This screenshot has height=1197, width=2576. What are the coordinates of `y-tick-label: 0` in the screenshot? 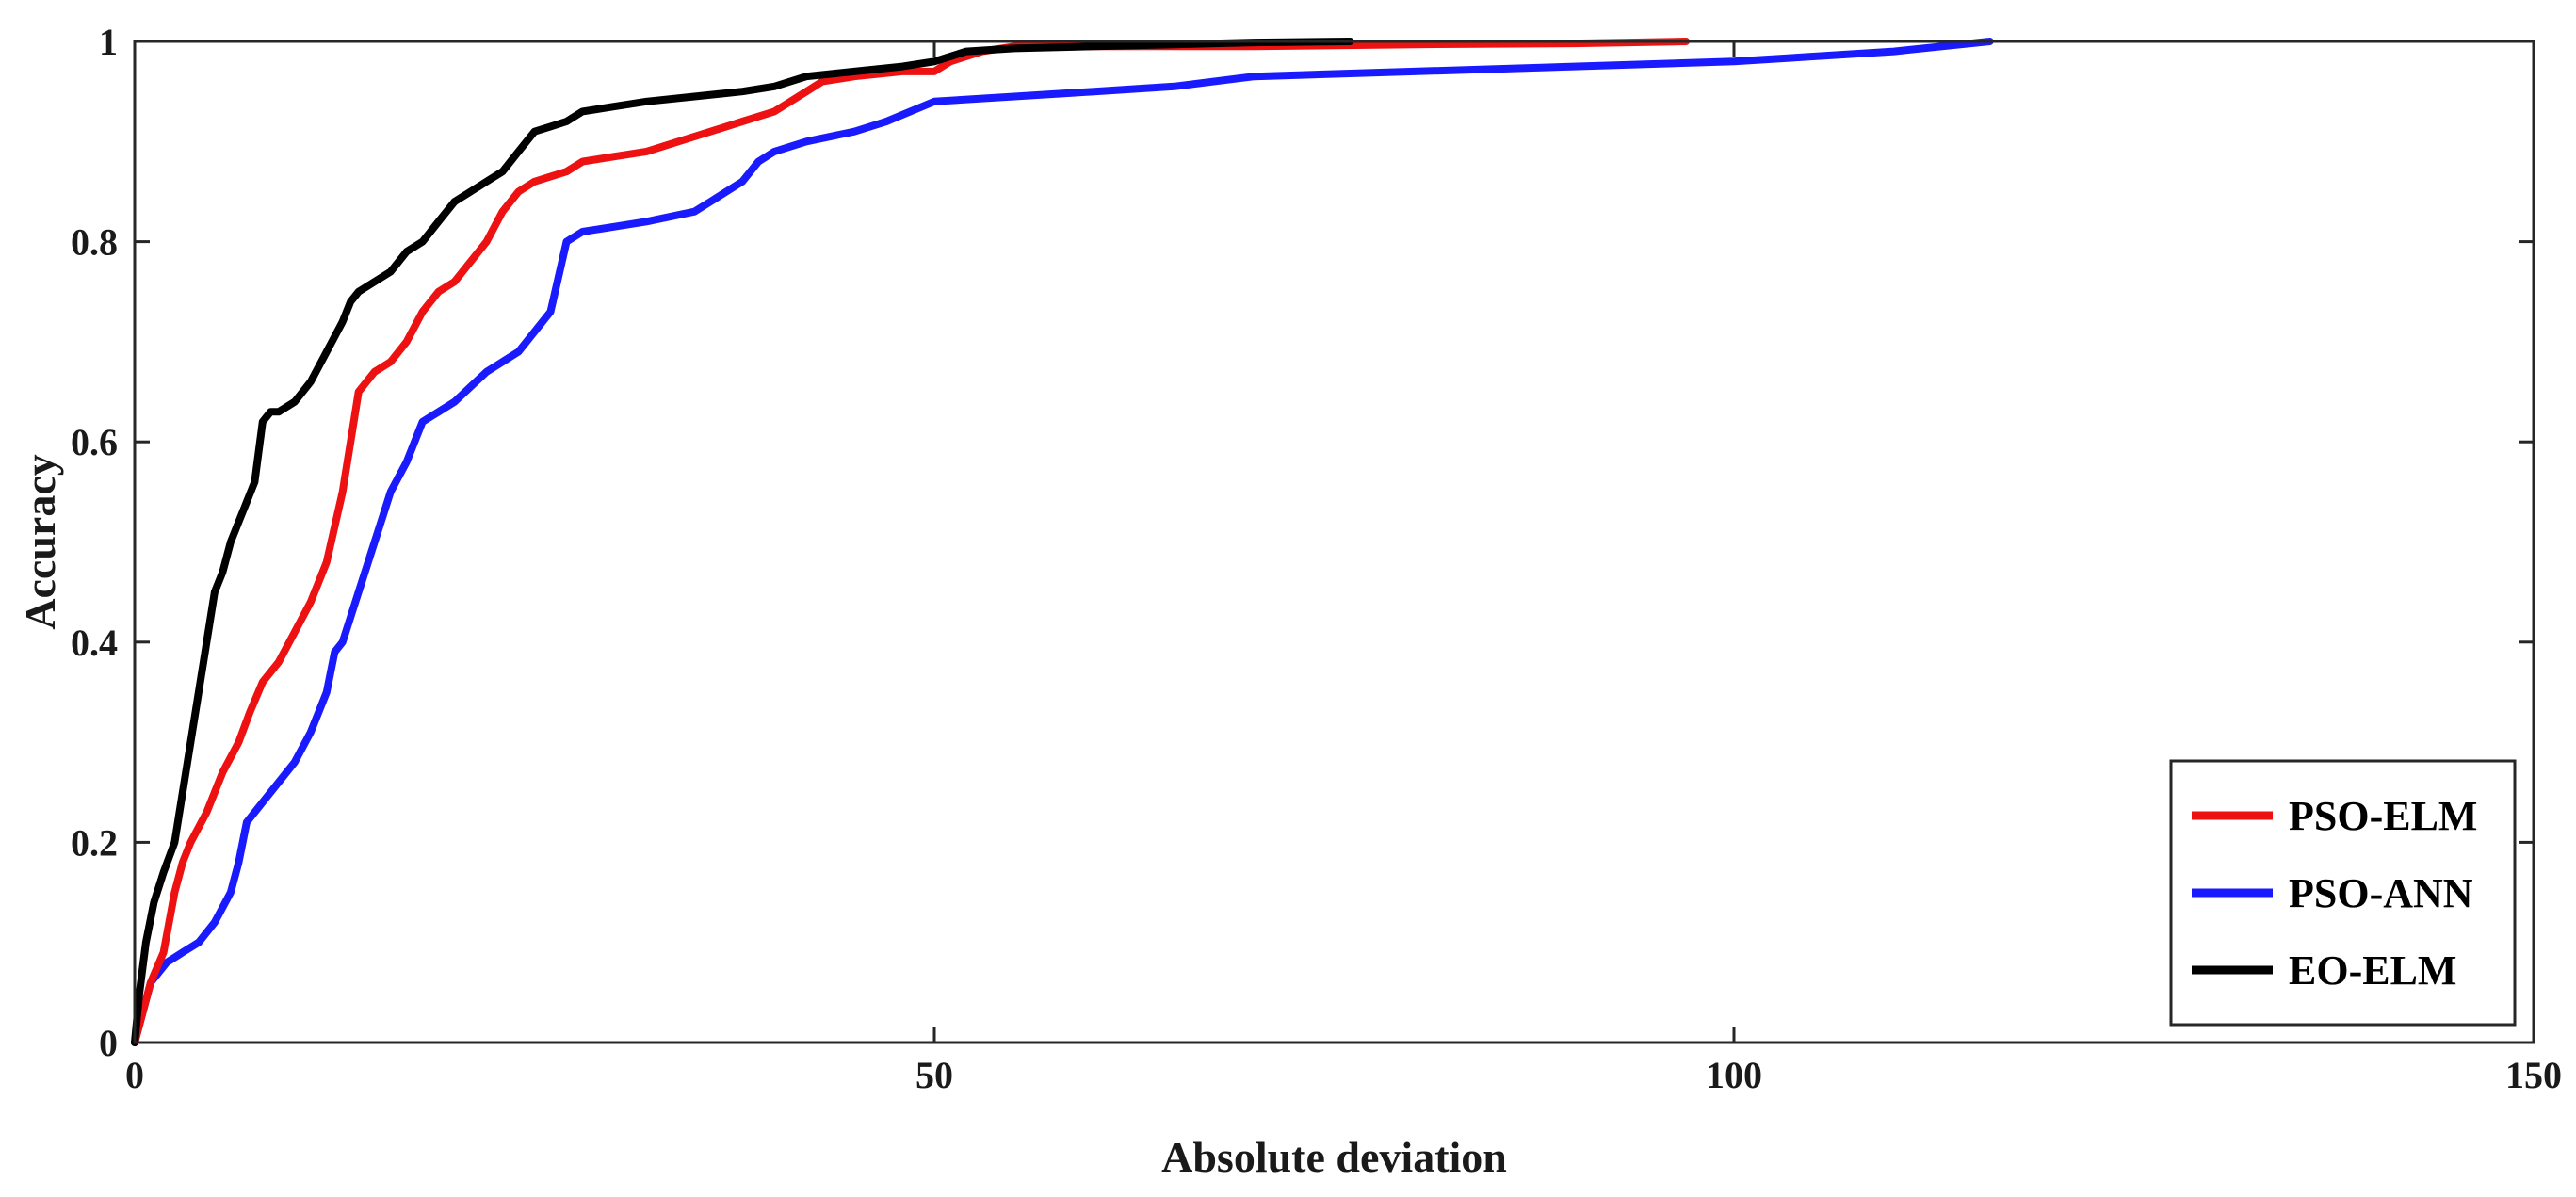 It's located at (108, 1043).